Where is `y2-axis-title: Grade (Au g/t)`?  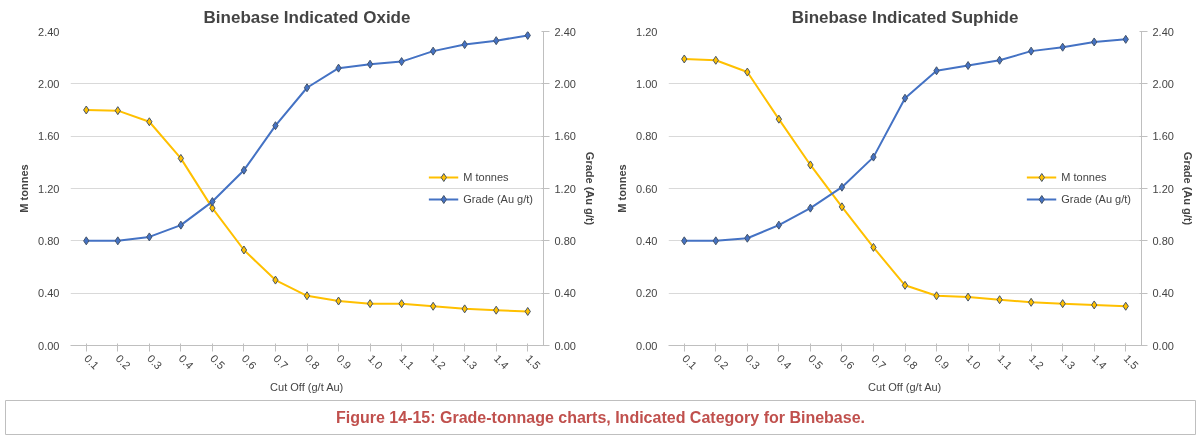 y2-axis-title: Grade (Au g/t) is located at coordinates (589, 188).